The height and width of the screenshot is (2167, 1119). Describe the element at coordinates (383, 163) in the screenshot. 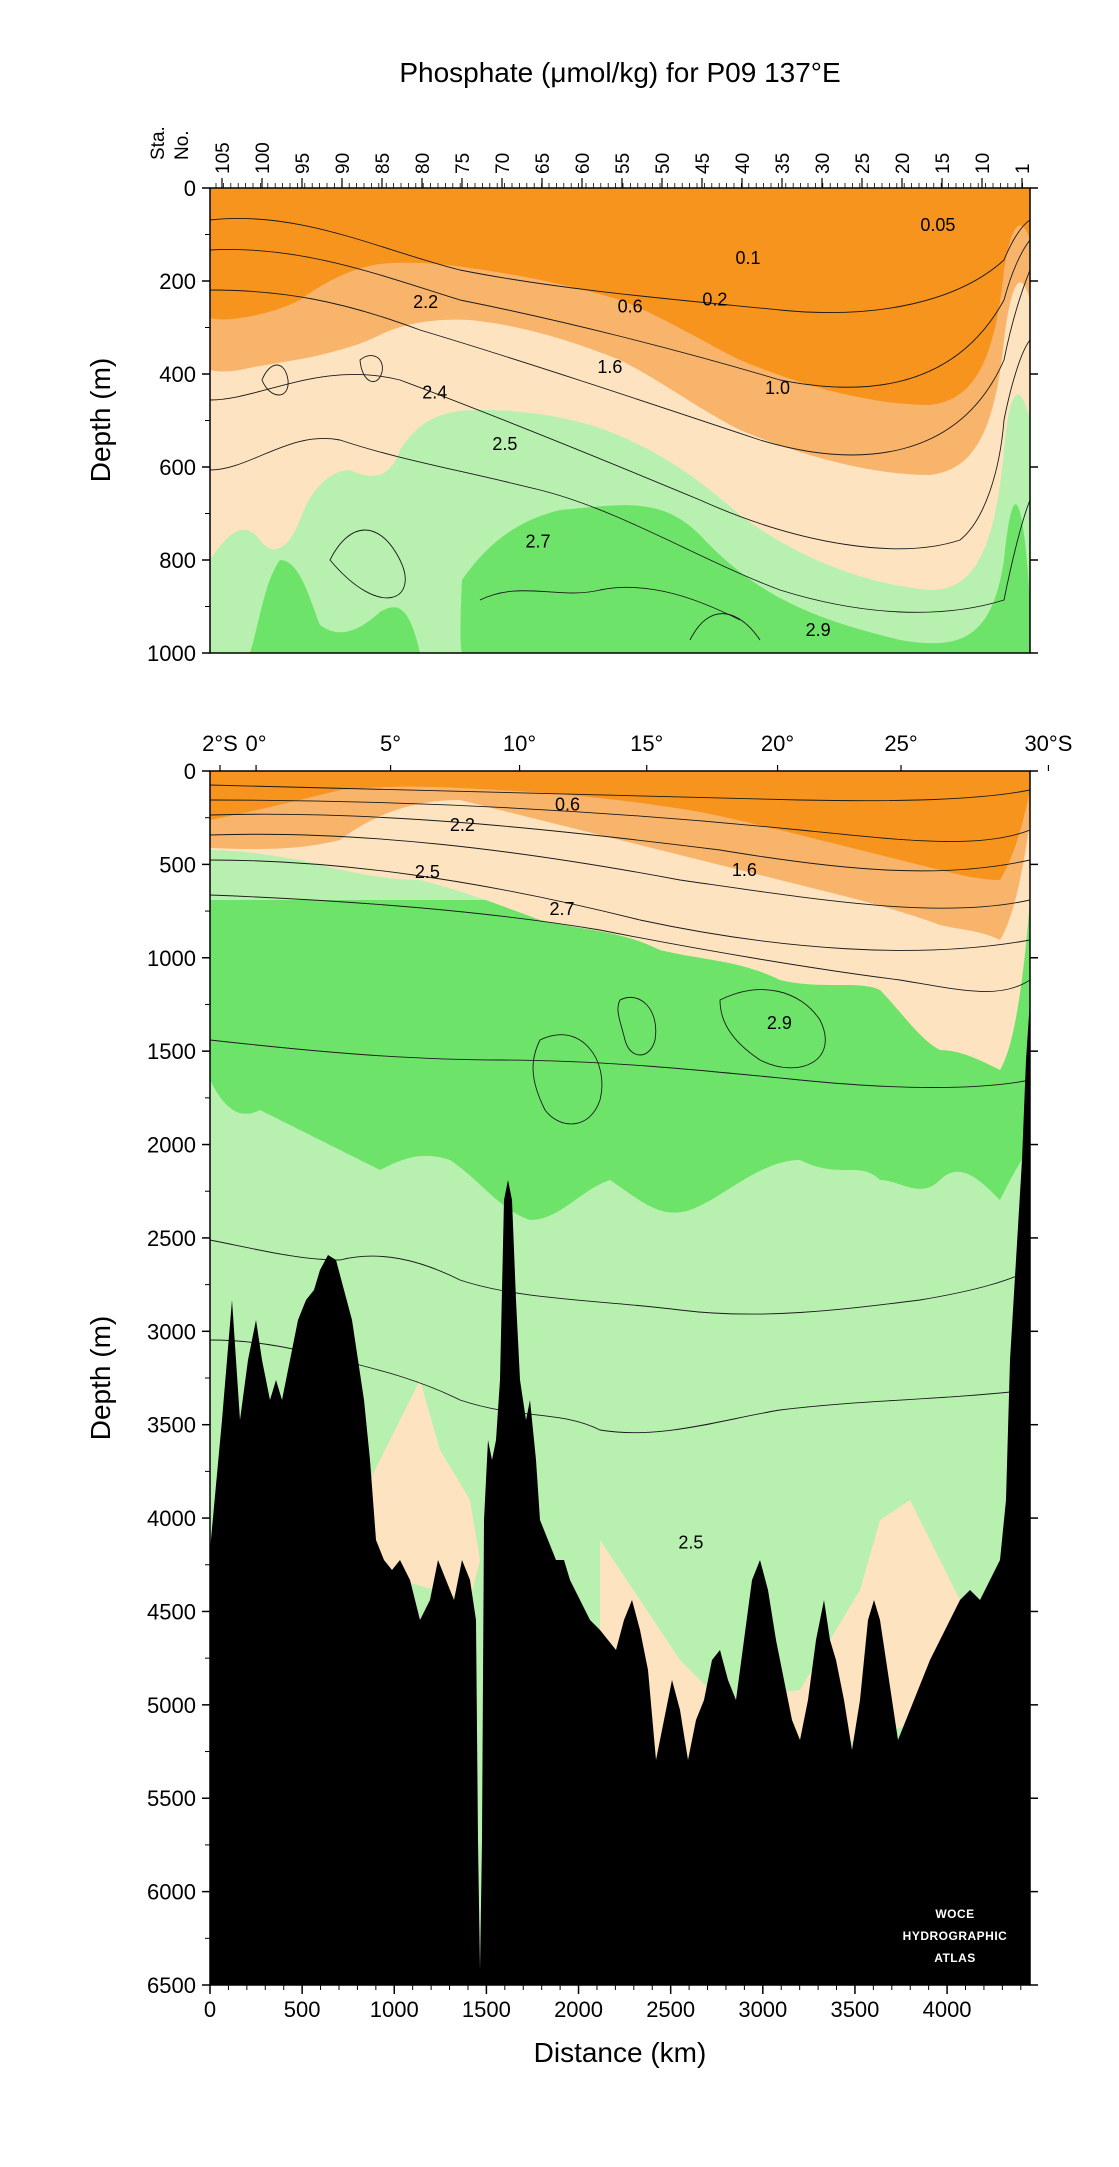

I see `station-tick-label: 85` at that location.